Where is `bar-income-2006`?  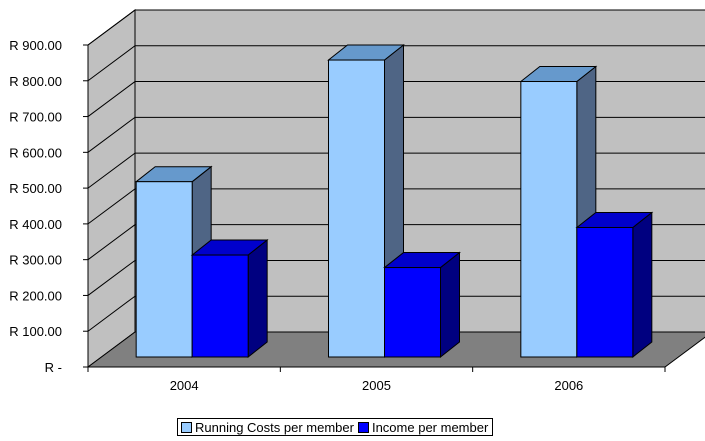 bar-income-2006 is located at coordinates (614, 285).